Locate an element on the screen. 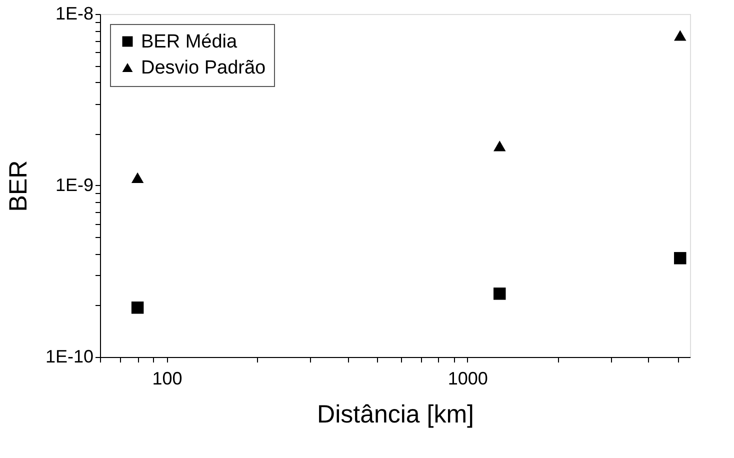 The height and width of the screenshot is (458, 734). y-tick-label: 1E-10 is located at coordinates (69, 356).